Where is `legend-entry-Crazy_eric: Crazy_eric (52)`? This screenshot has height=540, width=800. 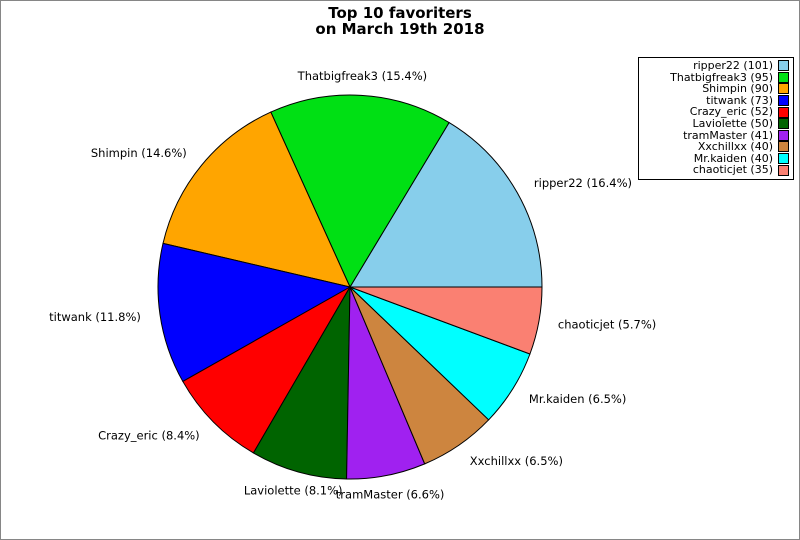 legend-entry-Crazy_eric: Crazy_eric (52) is located at coordinates (715, 112).